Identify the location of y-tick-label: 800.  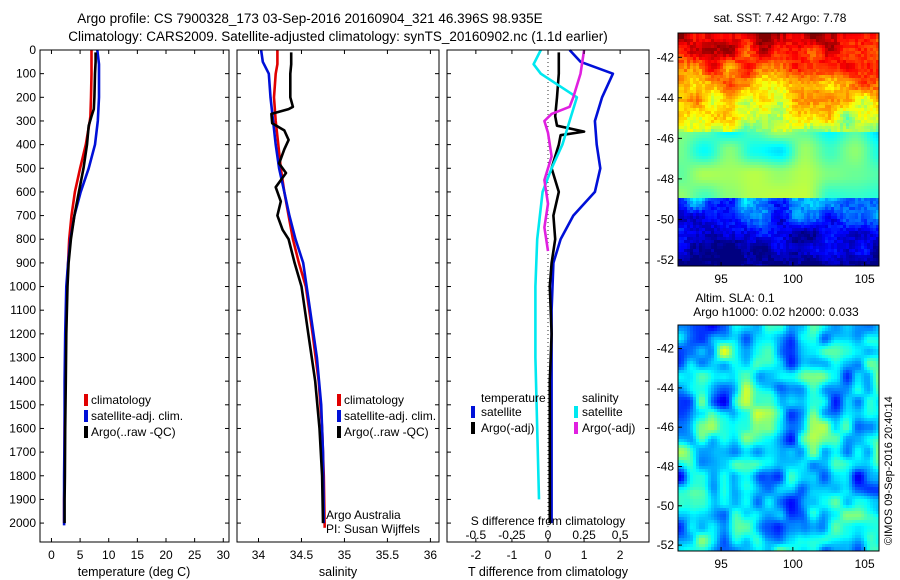
(26, 239).